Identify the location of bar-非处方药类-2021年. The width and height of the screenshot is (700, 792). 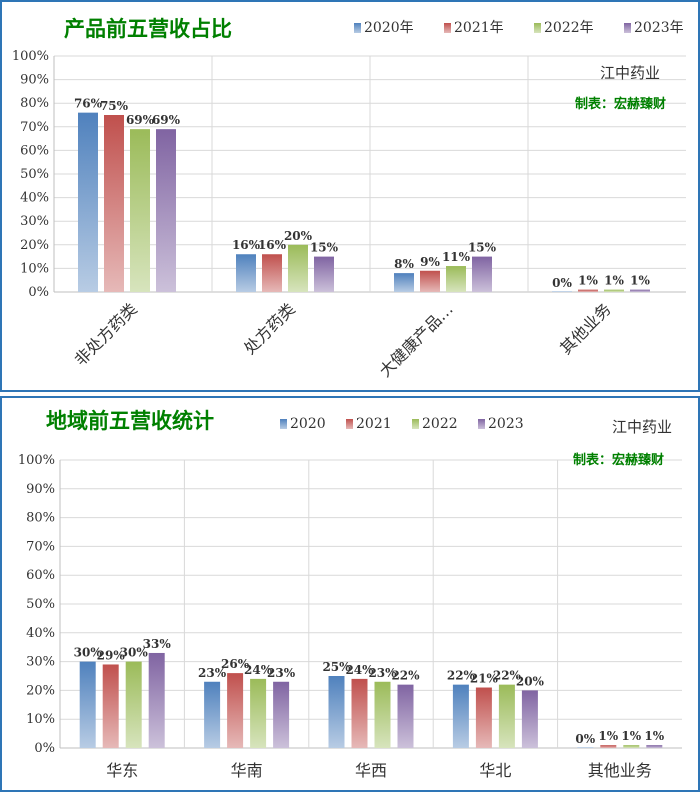
(114, 203).